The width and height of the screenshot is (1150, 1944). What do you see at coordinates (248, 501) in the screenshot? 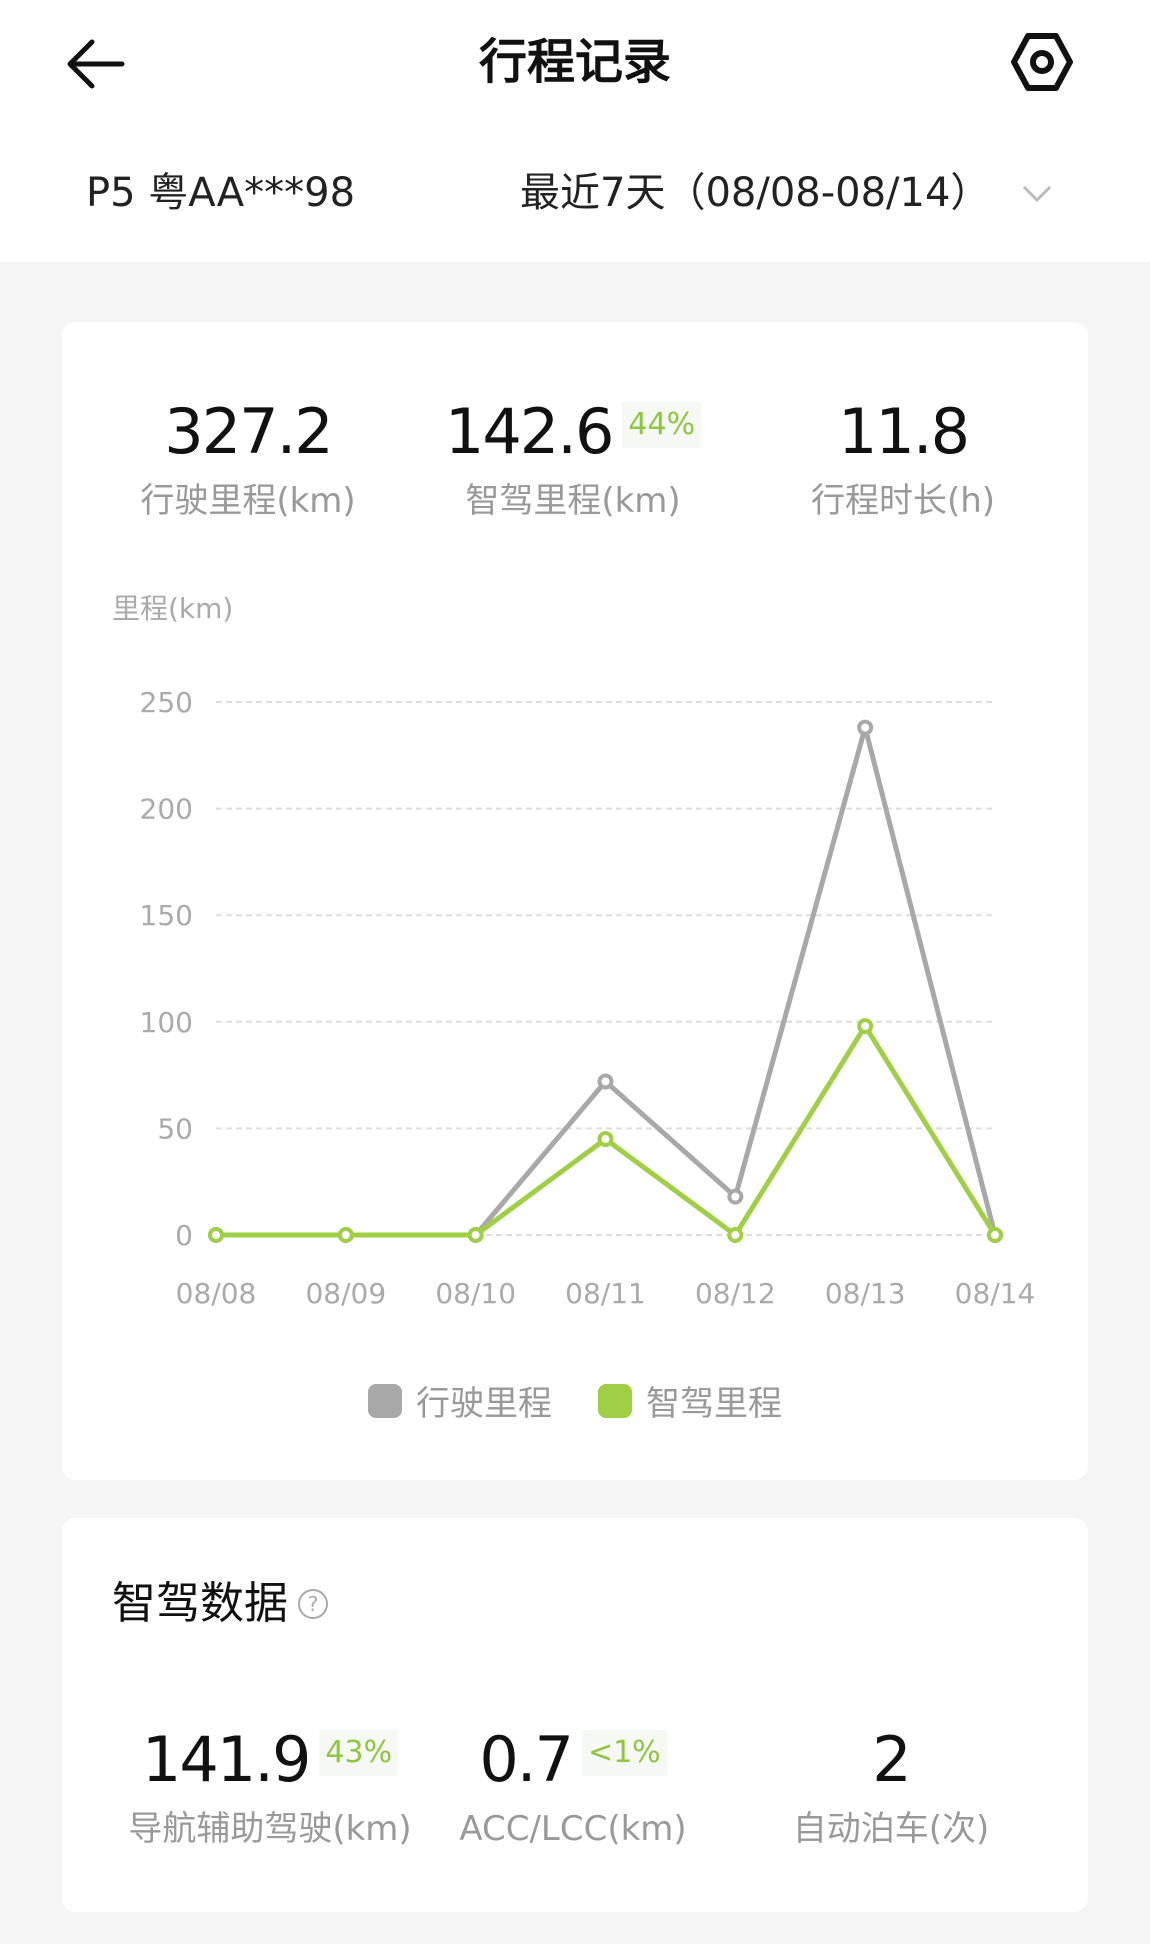
I see `stat-label: 行驶里程(km)` at bounding box center [248, 501].